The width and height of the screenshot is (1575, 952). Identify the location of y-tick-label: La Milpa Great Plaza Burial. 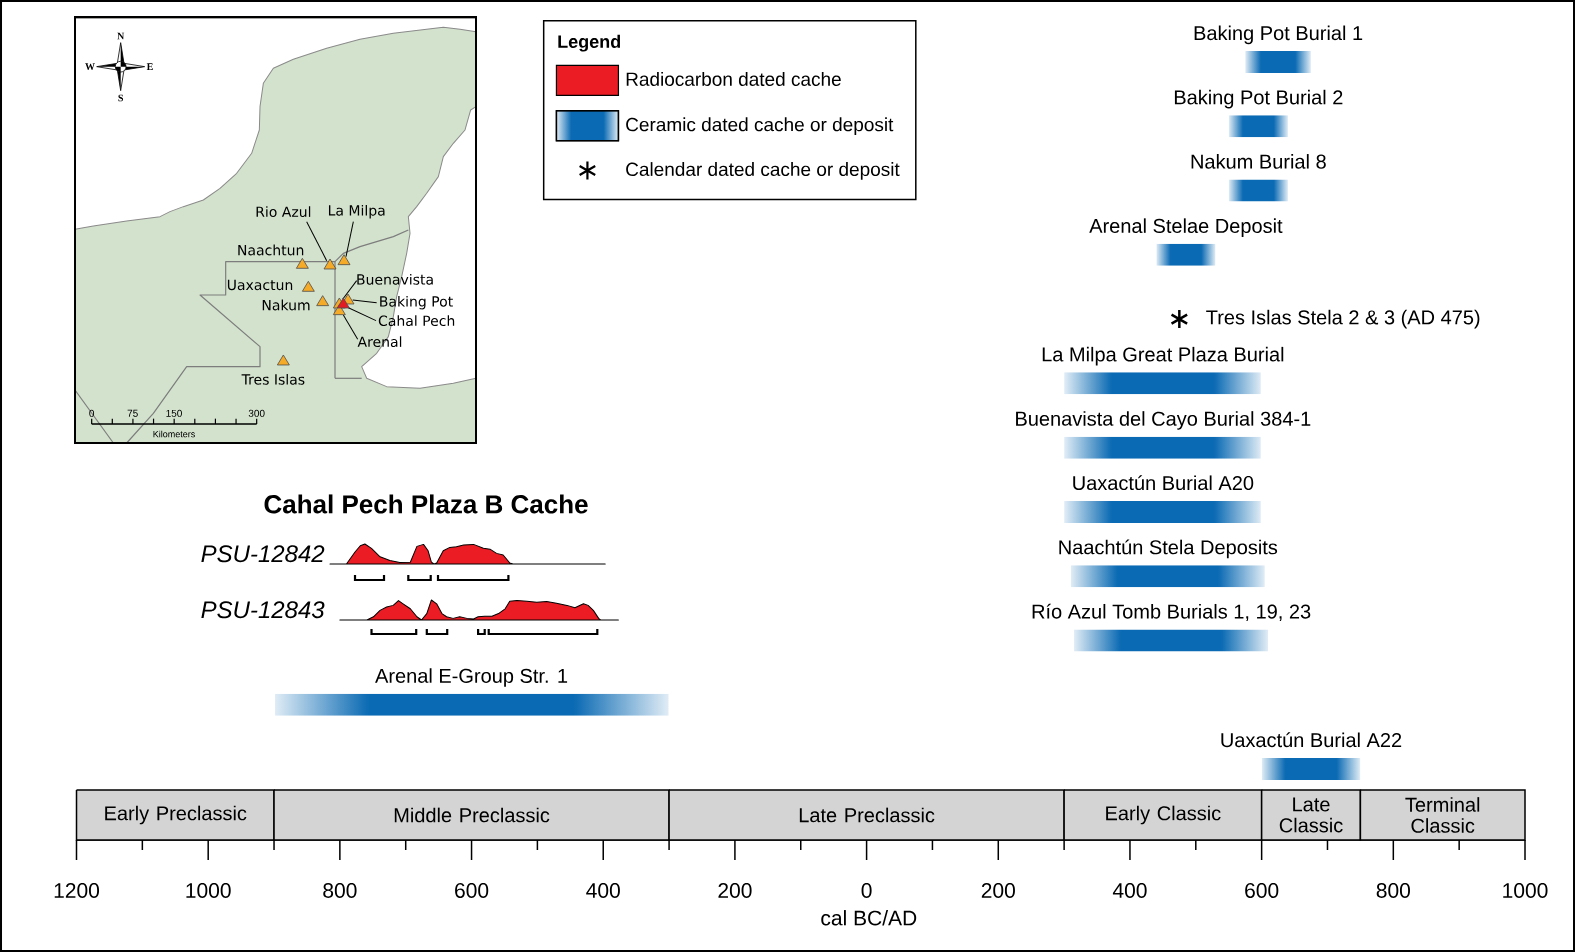
(1163, 356).